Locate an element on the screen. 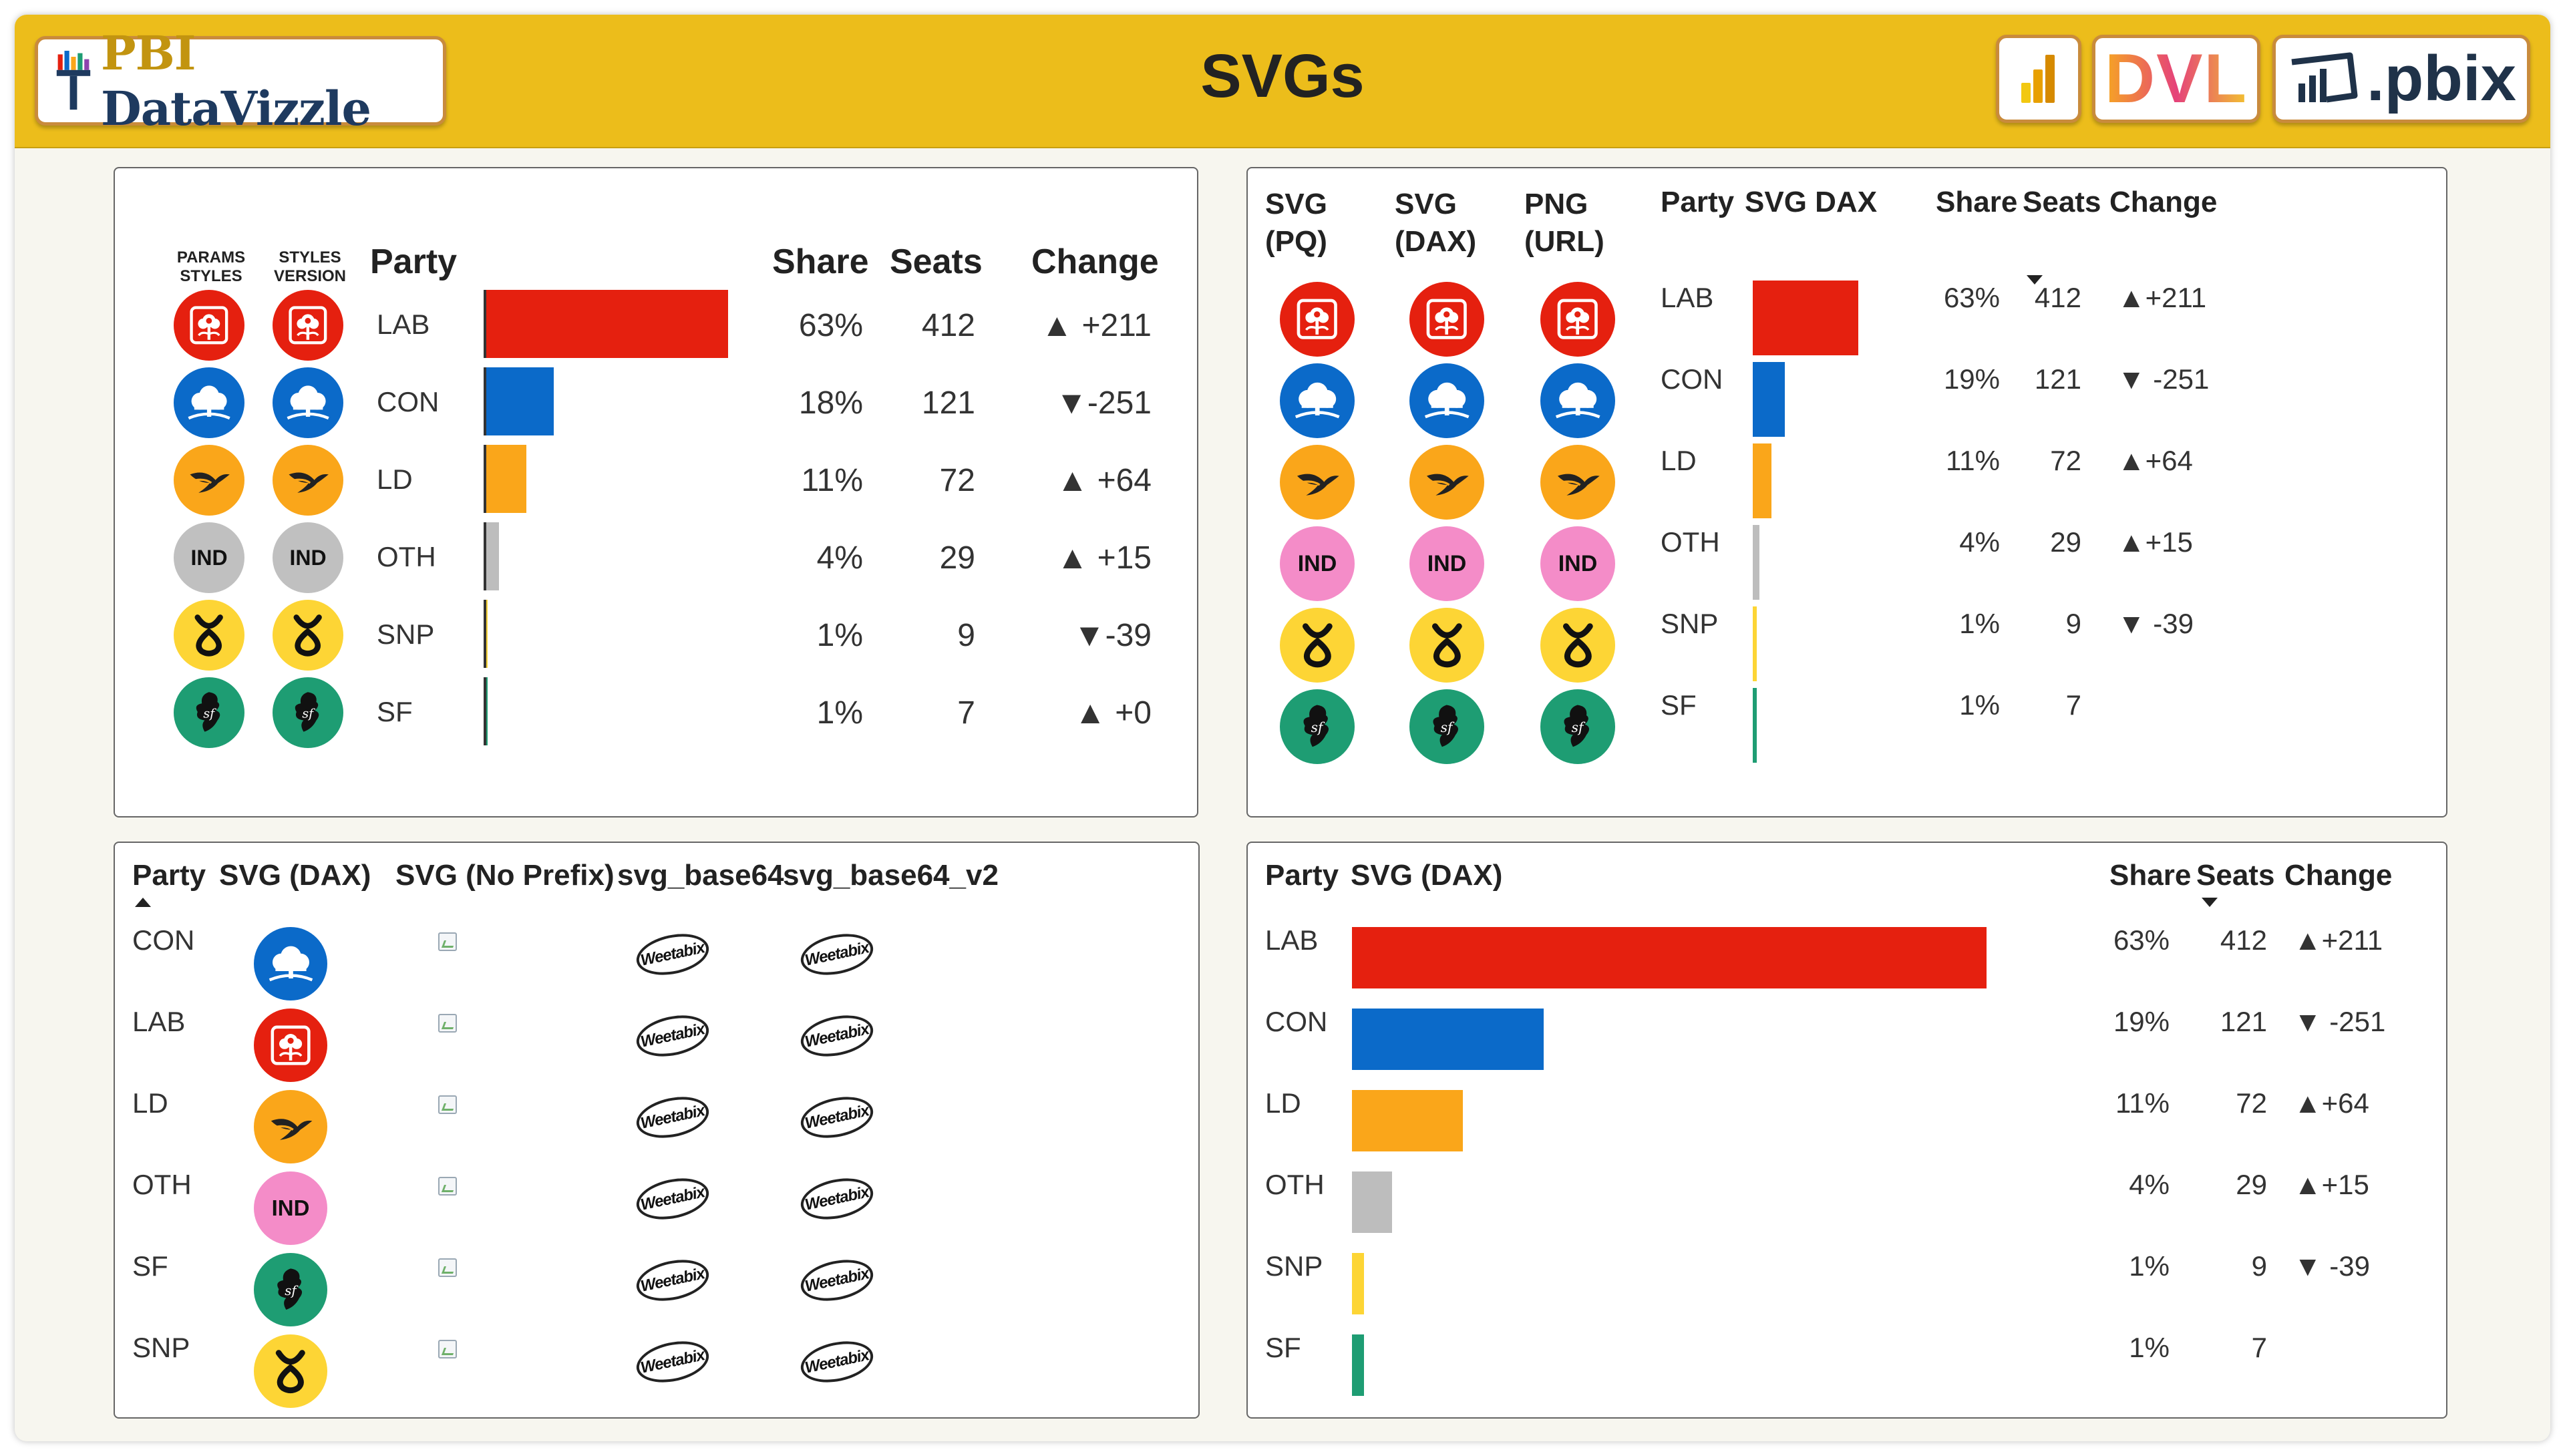  header-svg-base64-v2: svg_base64_v2 is located at coordinates (891, 875).